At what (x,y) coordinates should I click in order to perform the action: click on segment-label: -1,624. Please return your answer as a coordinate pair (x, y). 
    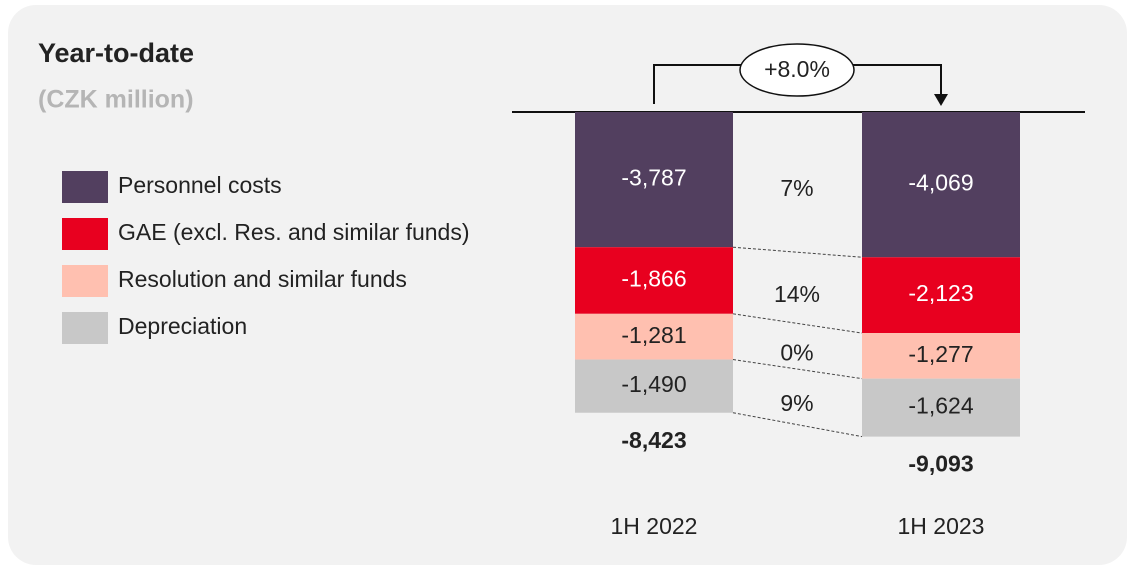
    Looking at the image, I should click on (940, 406).